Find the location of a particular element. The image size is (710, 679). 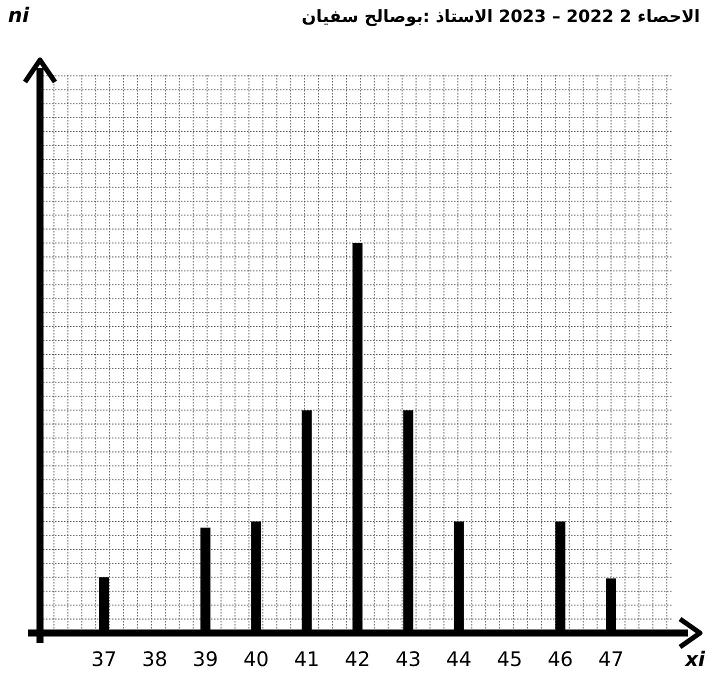

x-tick-label: 44 is located at coordinates (459, 659).